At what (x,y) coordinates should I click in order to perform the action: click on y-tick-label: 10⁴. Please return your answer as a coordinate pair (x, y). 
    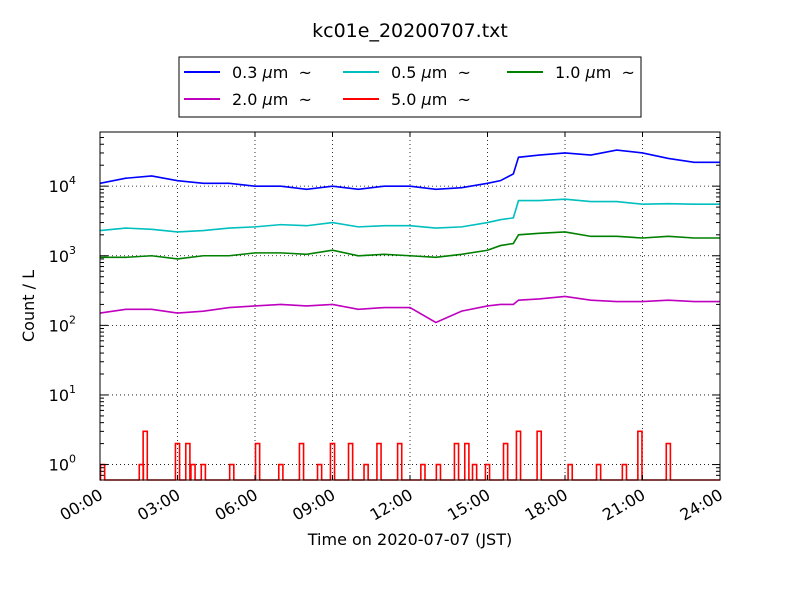
    Looking at the image, I should click on (62, 185).